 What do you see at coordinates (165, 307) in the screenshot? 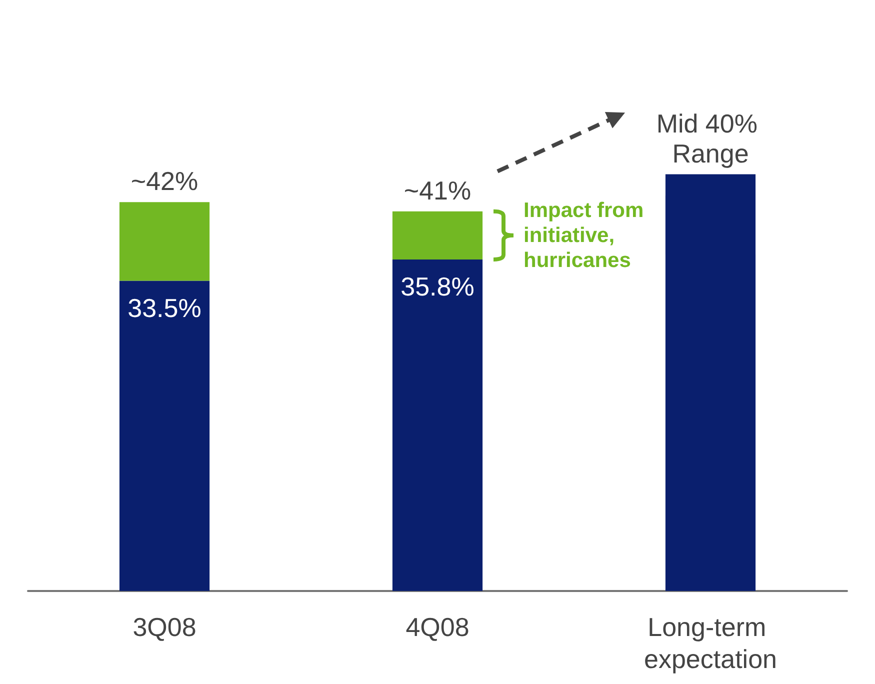
I see `data-label: 33.5%` at bounding box center [165, 307].